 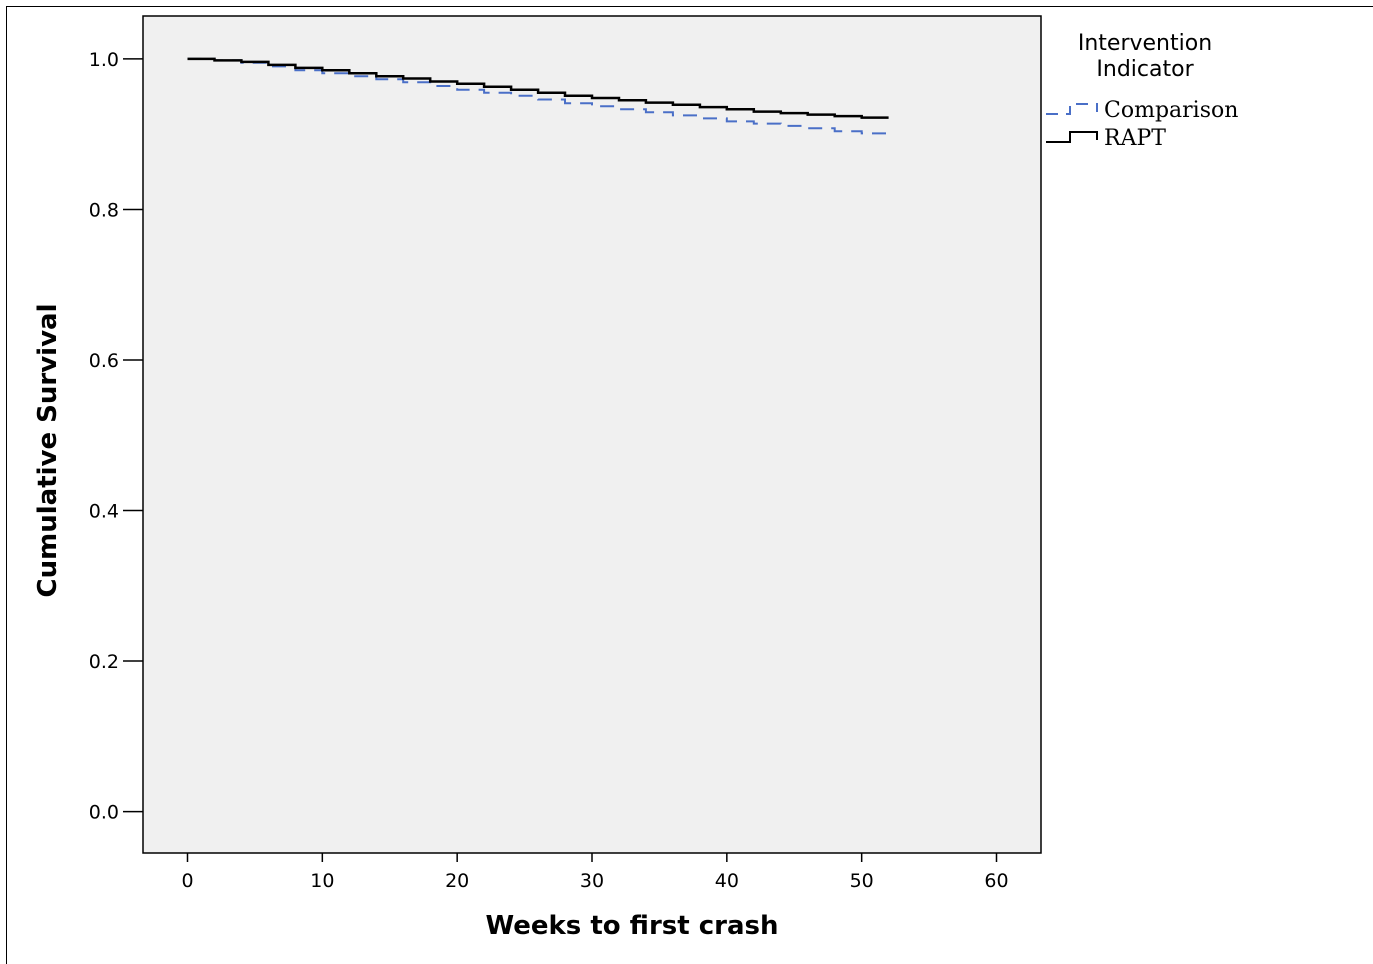 I want to click on legend-label-comparison: Comparison, so click(x=1171, y=110).